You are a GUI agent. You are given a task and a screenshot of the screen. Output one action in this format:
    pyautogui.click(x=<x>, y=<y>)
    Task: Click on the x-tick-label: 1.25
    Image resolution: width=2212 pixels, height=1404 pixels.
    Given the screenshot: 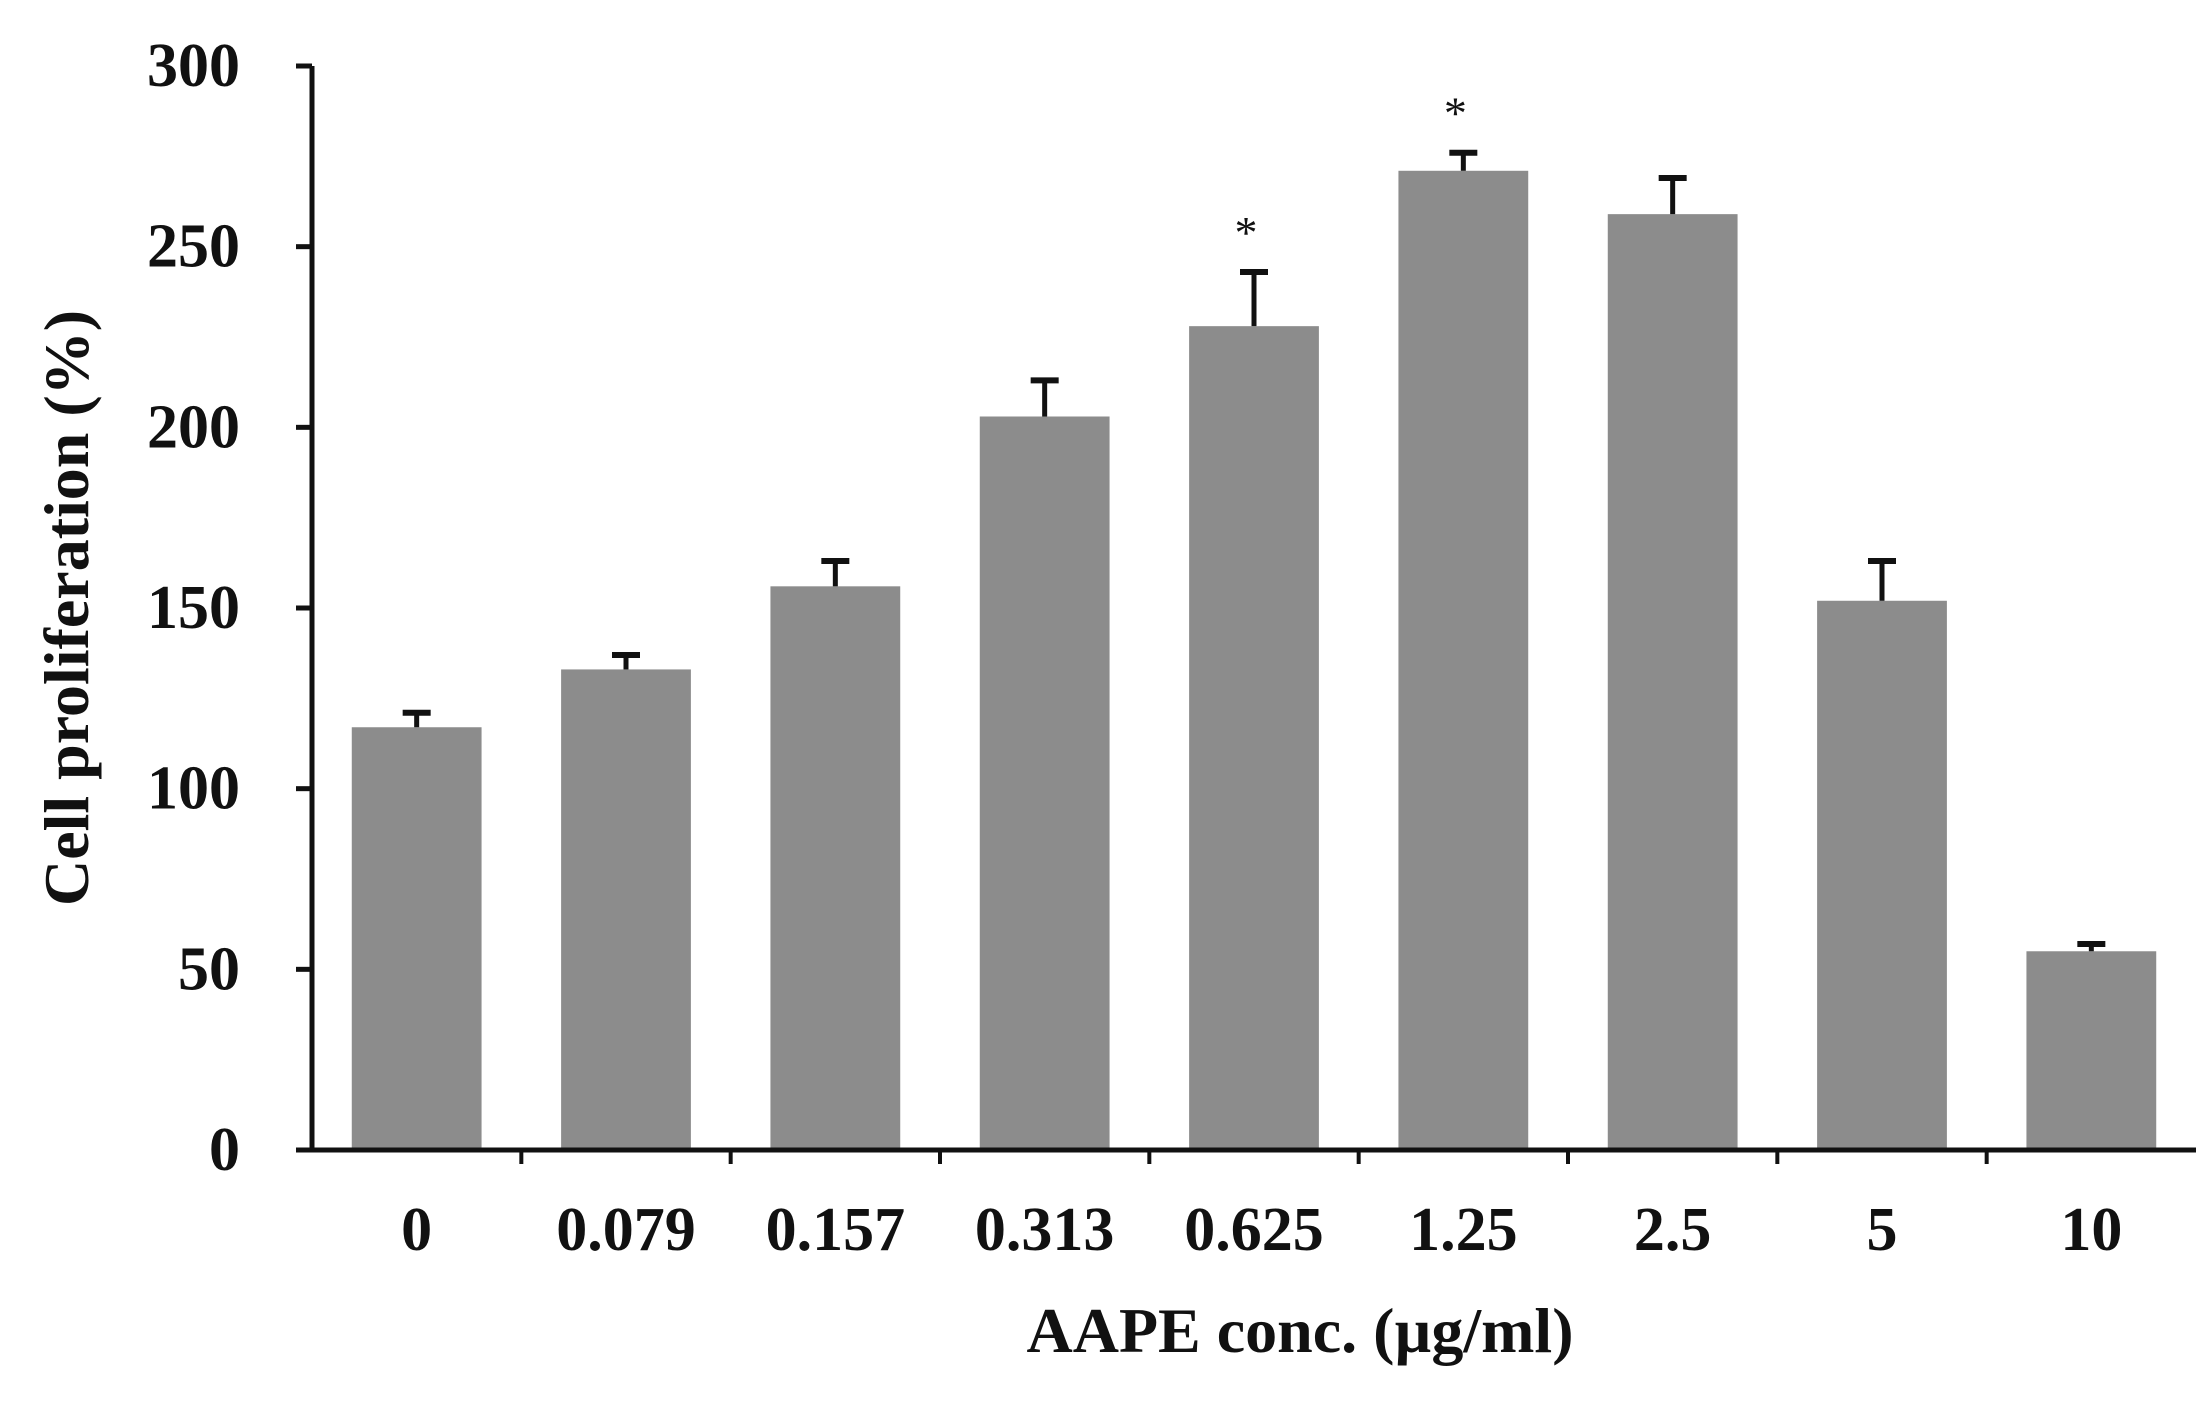 What is the action you would take?
    pyautogui.click(x=1463, y=1230)
    